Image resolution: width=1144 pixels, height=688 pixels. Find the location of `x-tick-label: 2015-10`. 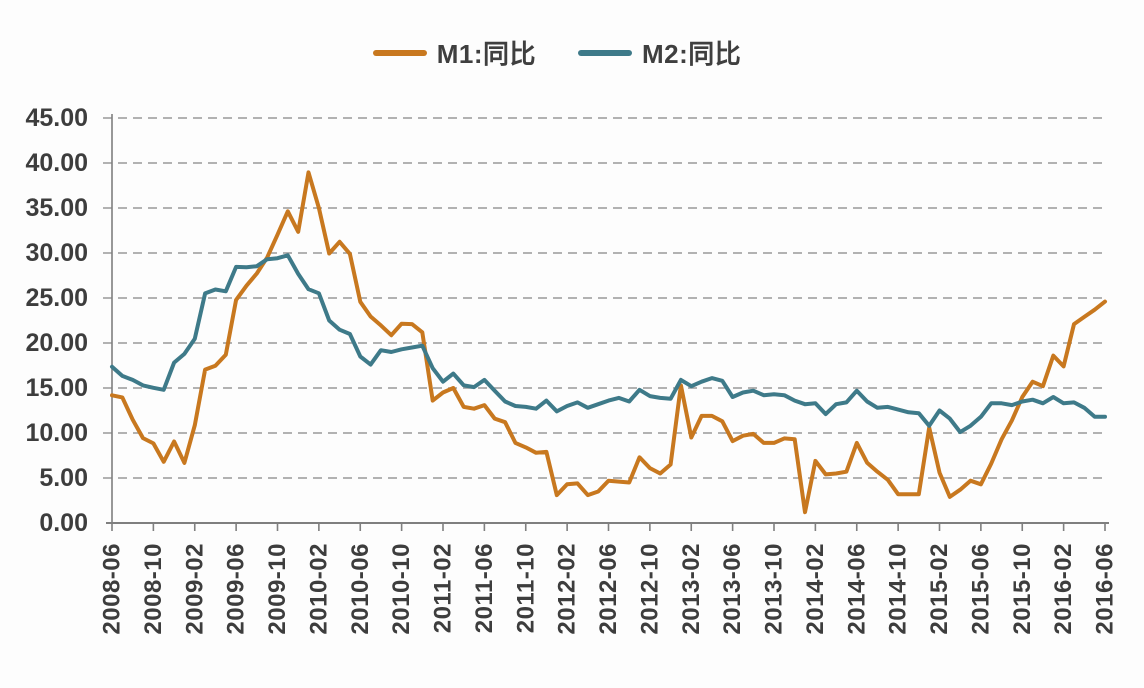

x-tick-label: 2015-10 is located at coordinates (1022, 589).